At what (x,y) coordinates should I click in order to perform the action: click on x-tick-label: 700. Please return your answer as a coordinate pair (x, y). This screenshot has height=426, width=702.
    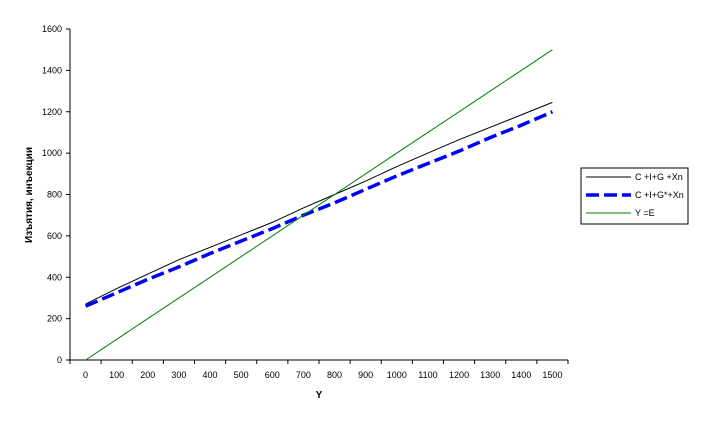
    Looking at the image, I should click on (303, 375).